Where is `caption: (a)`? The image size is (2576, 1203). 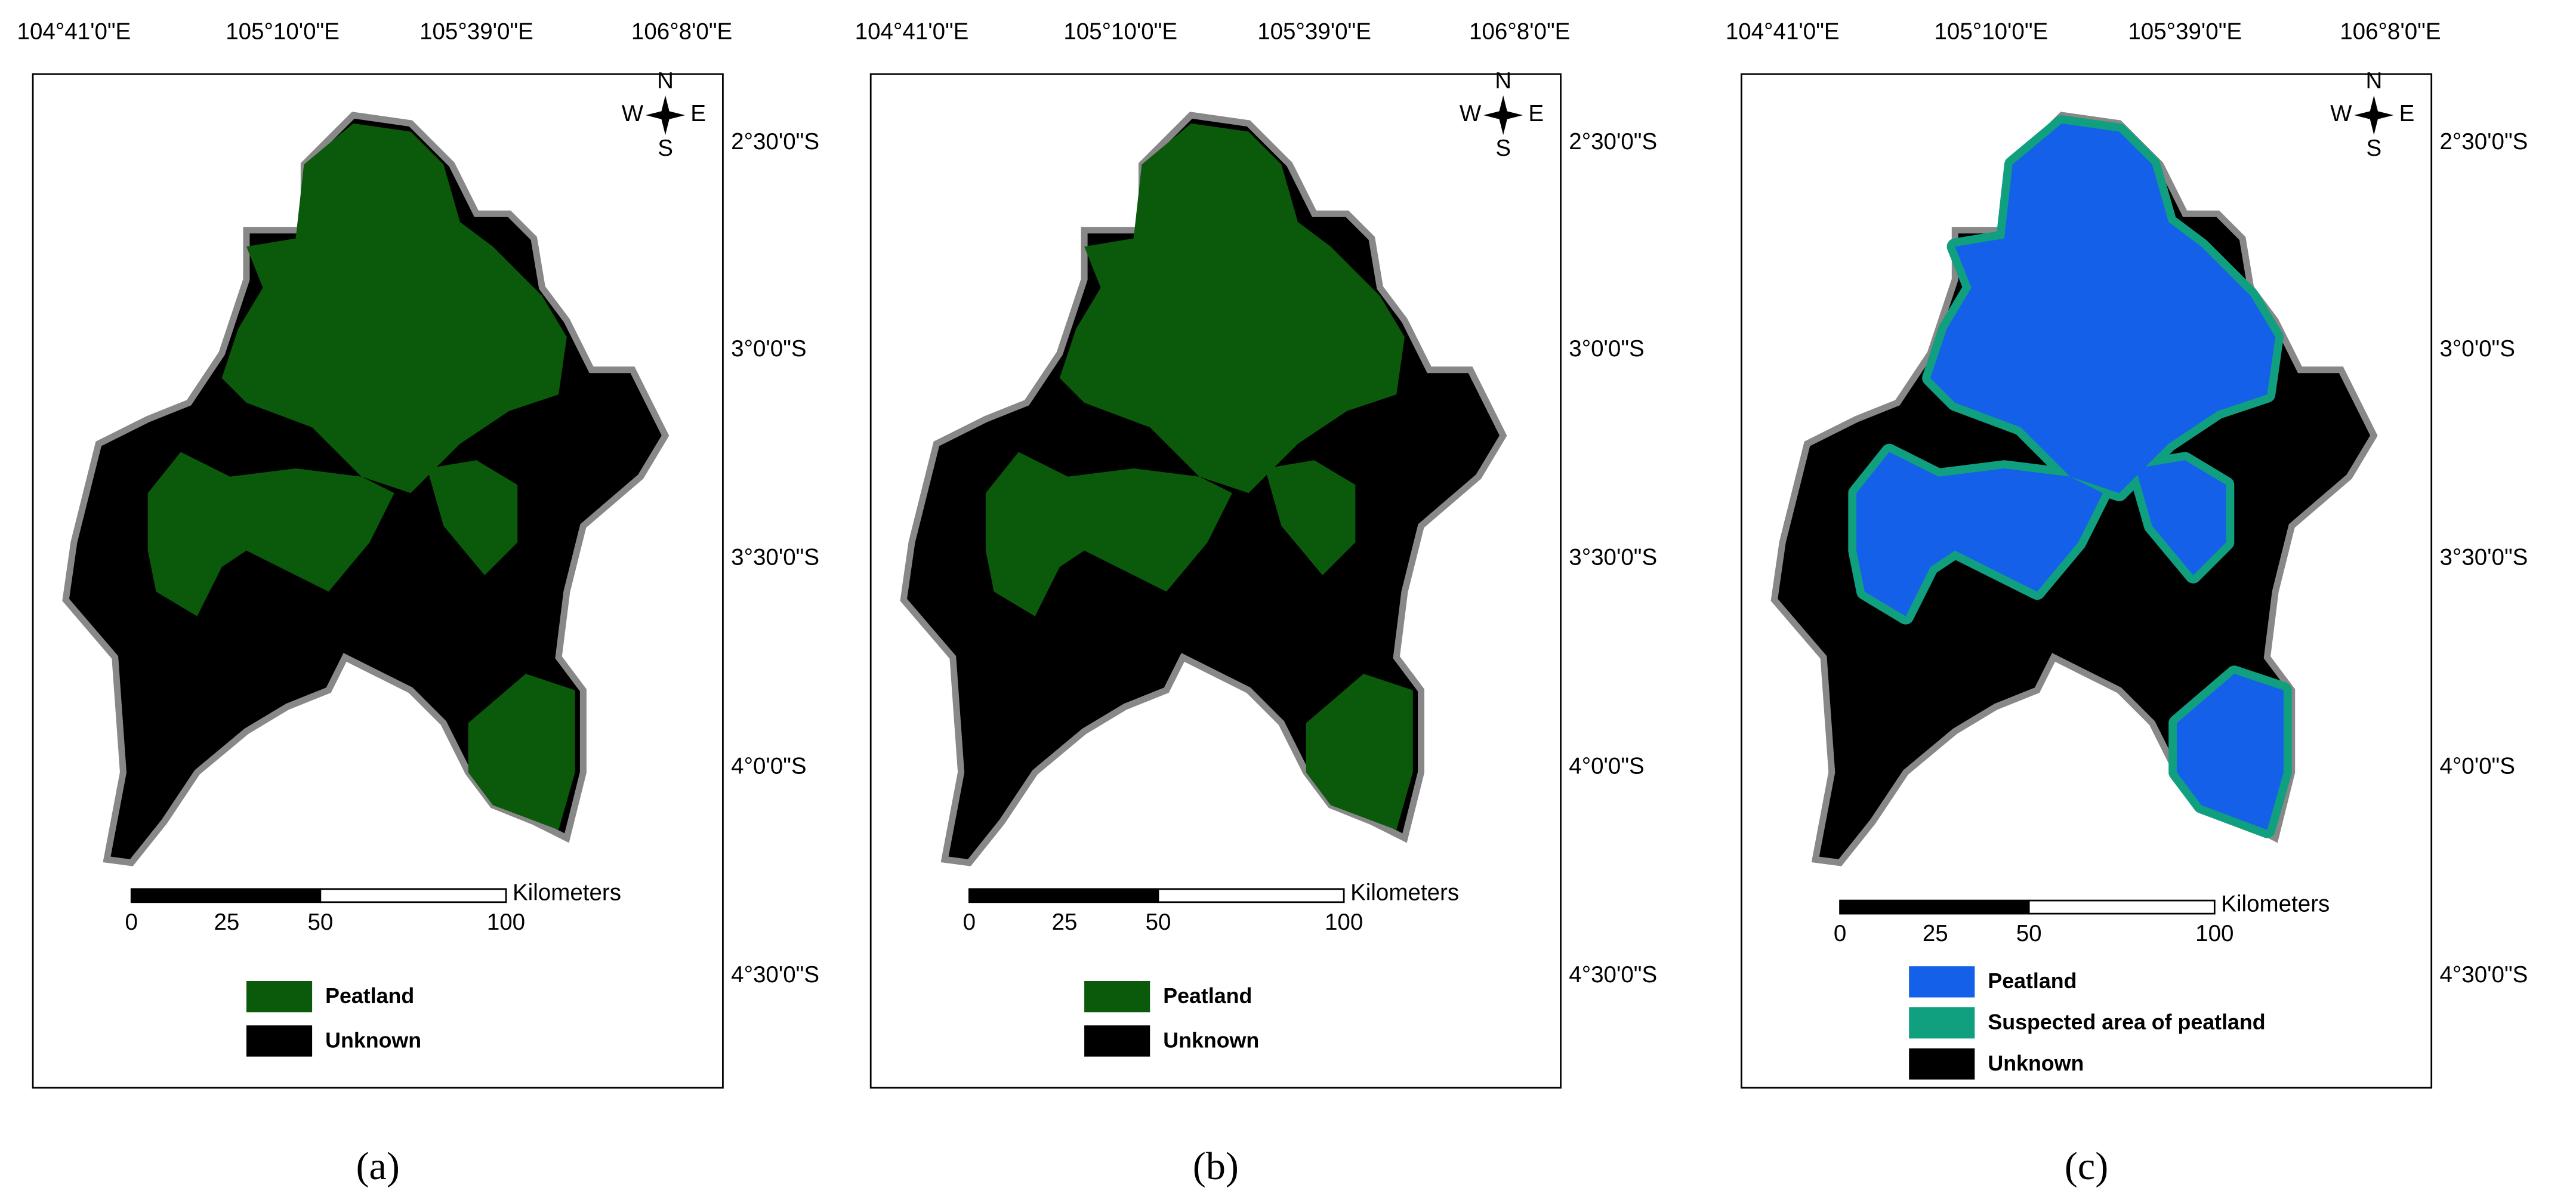
caption: (a) is located at coordinates (378, 1166).